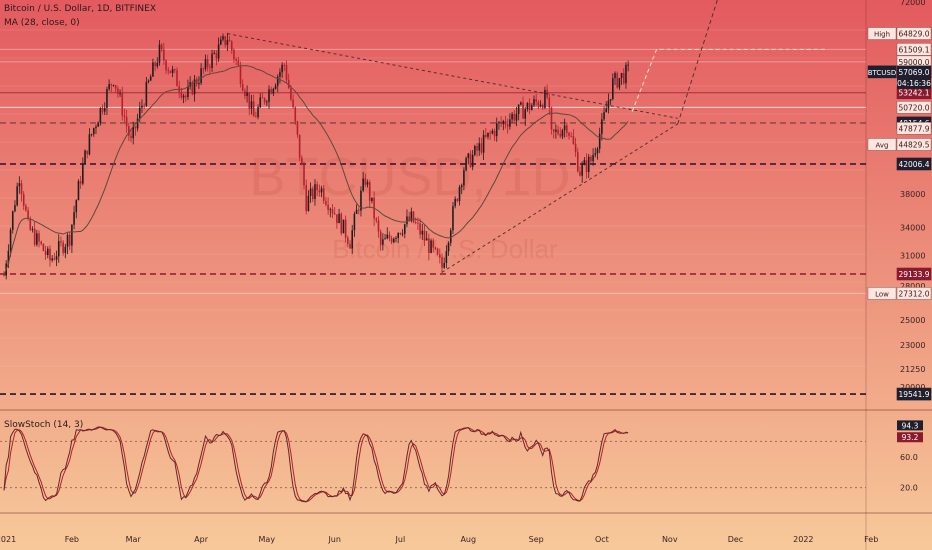 The image size is (932, 550). Describe the element at coordinates (913, 49) in the screenshot. I see `price-label-l61509: 61509.1` at that location.